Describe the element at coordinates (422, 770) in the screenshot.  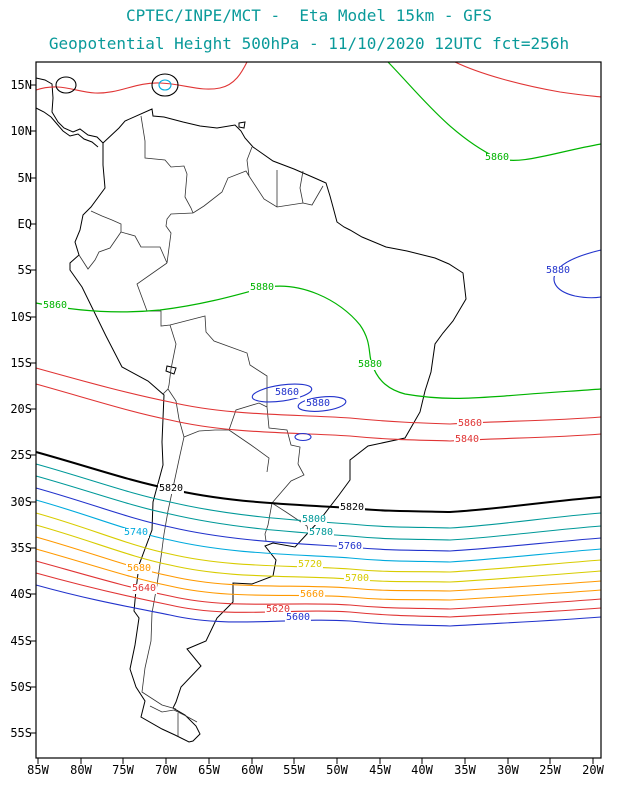
I see `lon-label: 40W` at that location.